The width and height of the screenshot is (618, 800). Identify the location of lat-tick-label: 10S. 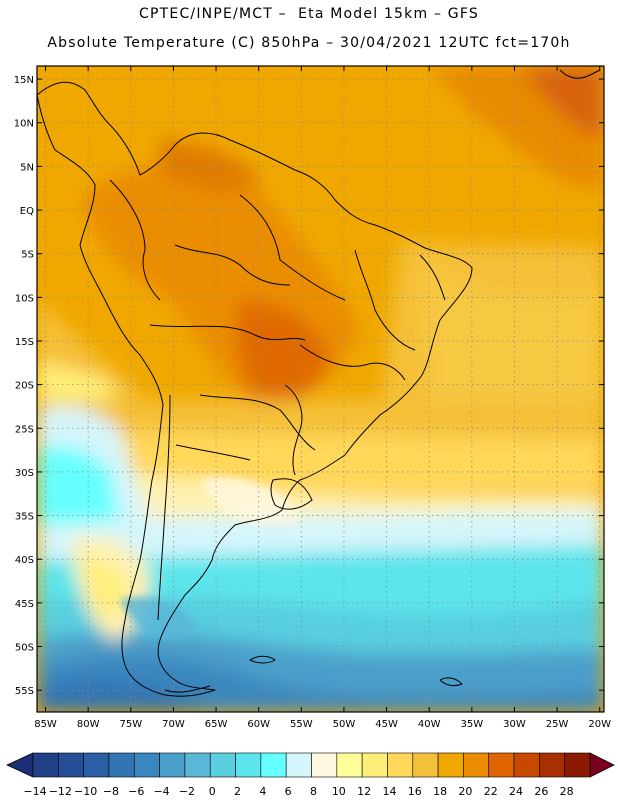
(24, 298).